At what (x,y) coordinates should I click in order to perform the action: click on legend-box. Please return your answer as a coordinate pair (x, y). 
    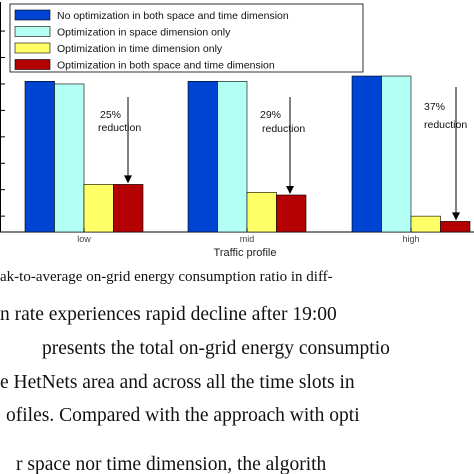
    Looking at the image, I should click on (186, 38).